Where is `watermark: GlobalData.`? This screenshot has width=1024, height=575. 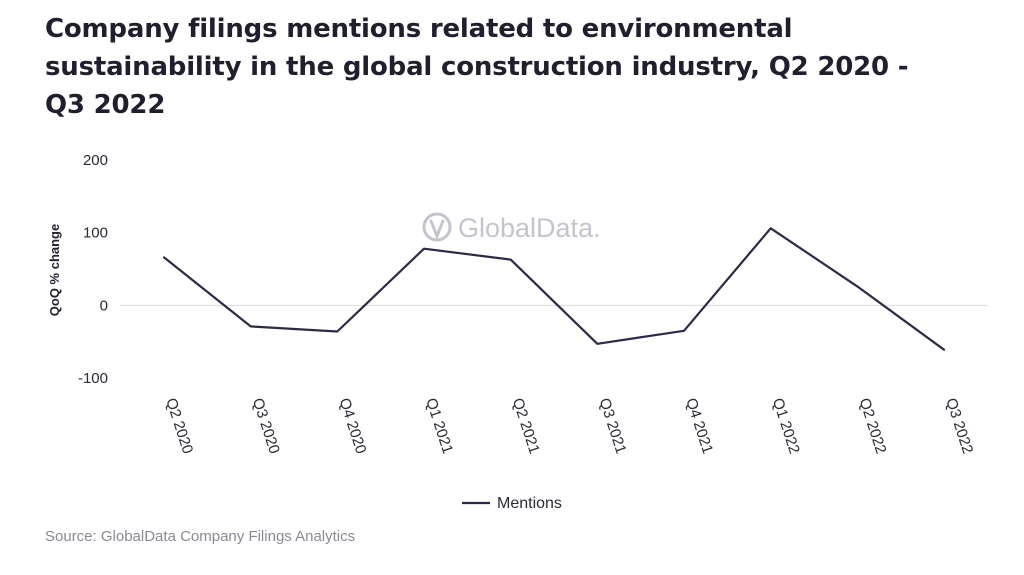
watermark: GlobalData. is located at coordinates (511, 227).